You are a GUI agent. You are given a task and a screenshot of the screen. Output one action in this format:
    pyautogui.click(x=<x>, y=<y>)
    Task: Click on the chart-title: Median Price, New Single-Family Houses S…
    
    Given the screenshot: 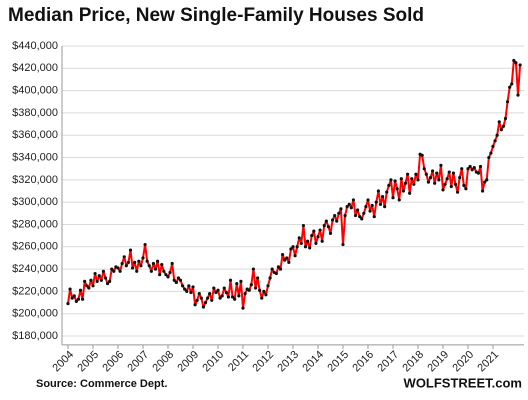 What is the action you would take?
    pyautogui.click(x=216, y=15)
    